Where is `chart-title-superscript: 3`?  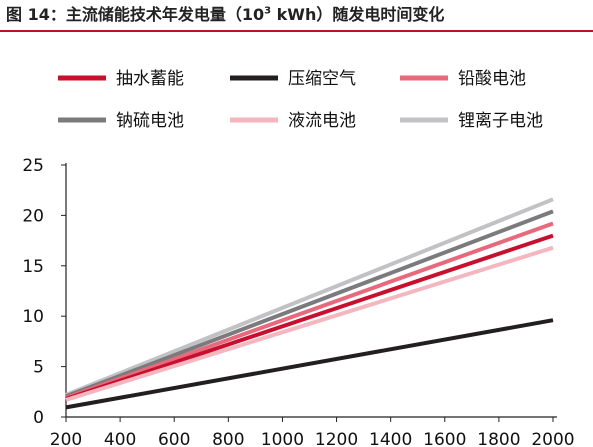 chart-title-superscript: 3 is located at coordinates (268, 11).